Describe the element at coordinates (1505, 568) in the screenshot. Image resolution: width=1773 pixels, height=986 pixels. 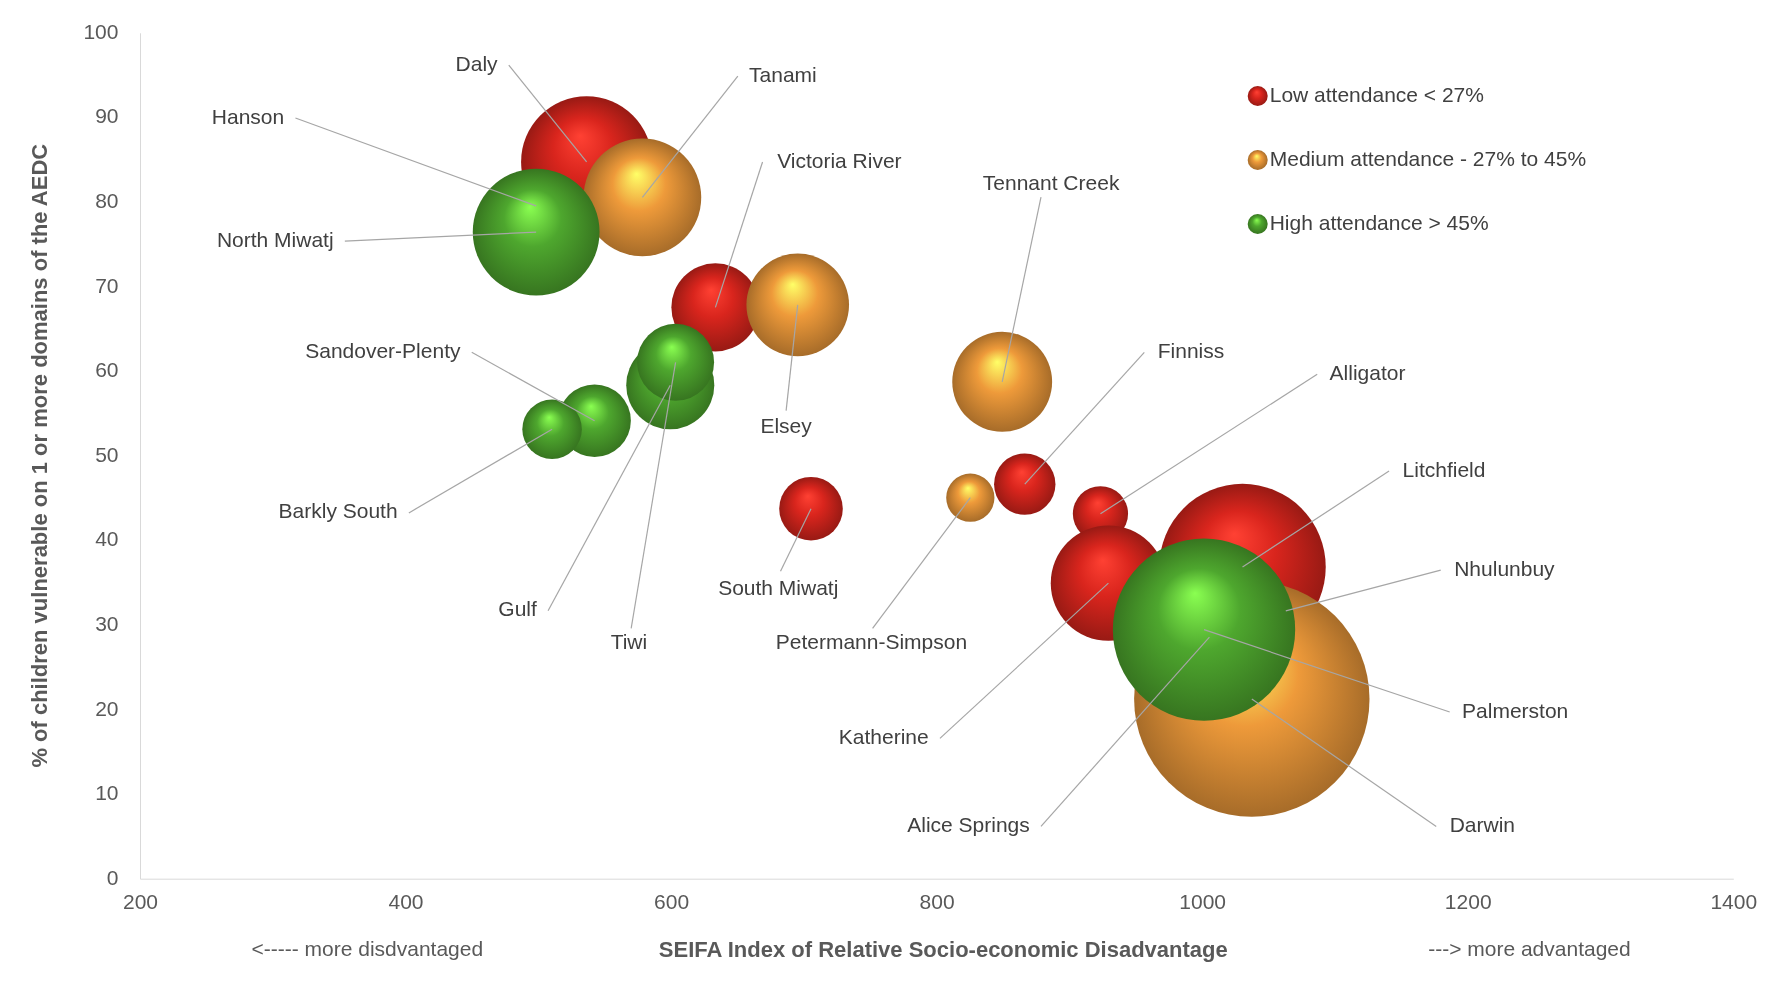
I see `annotation: Nhulunbuy` at that location.